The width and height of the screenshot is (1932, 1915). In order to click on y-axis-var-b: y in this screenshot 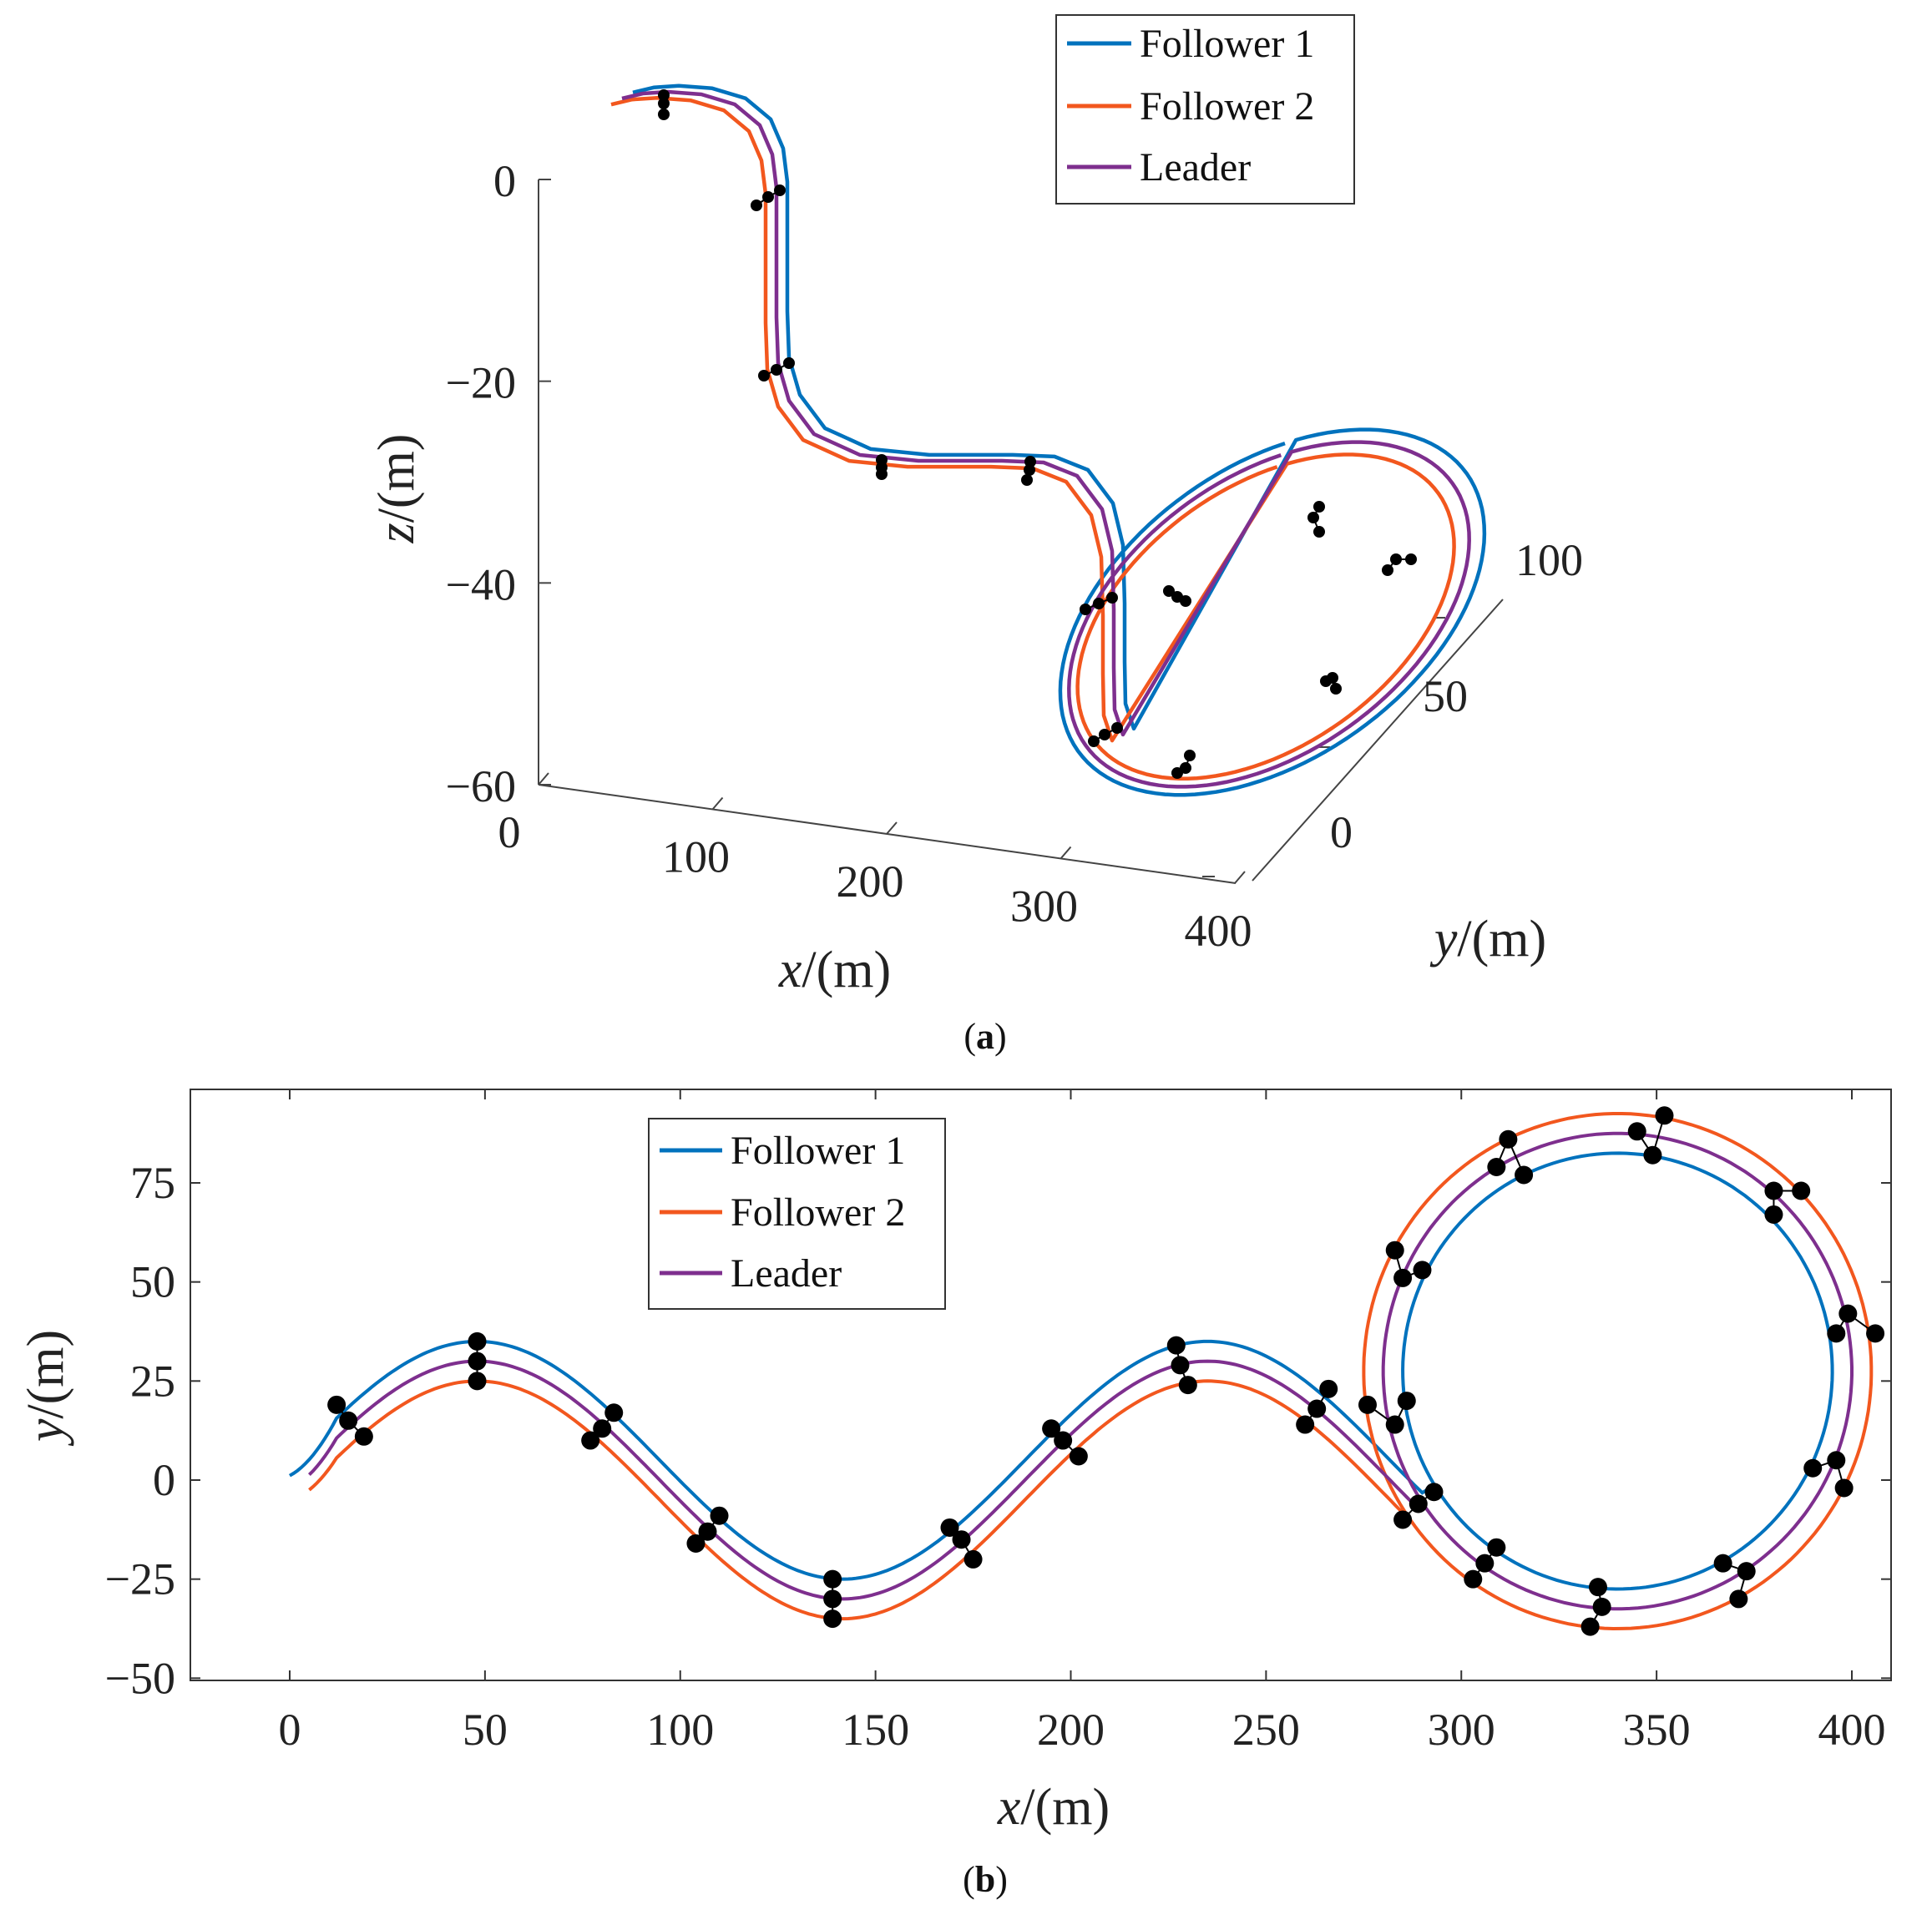, I will do `click(46, 1432)`.